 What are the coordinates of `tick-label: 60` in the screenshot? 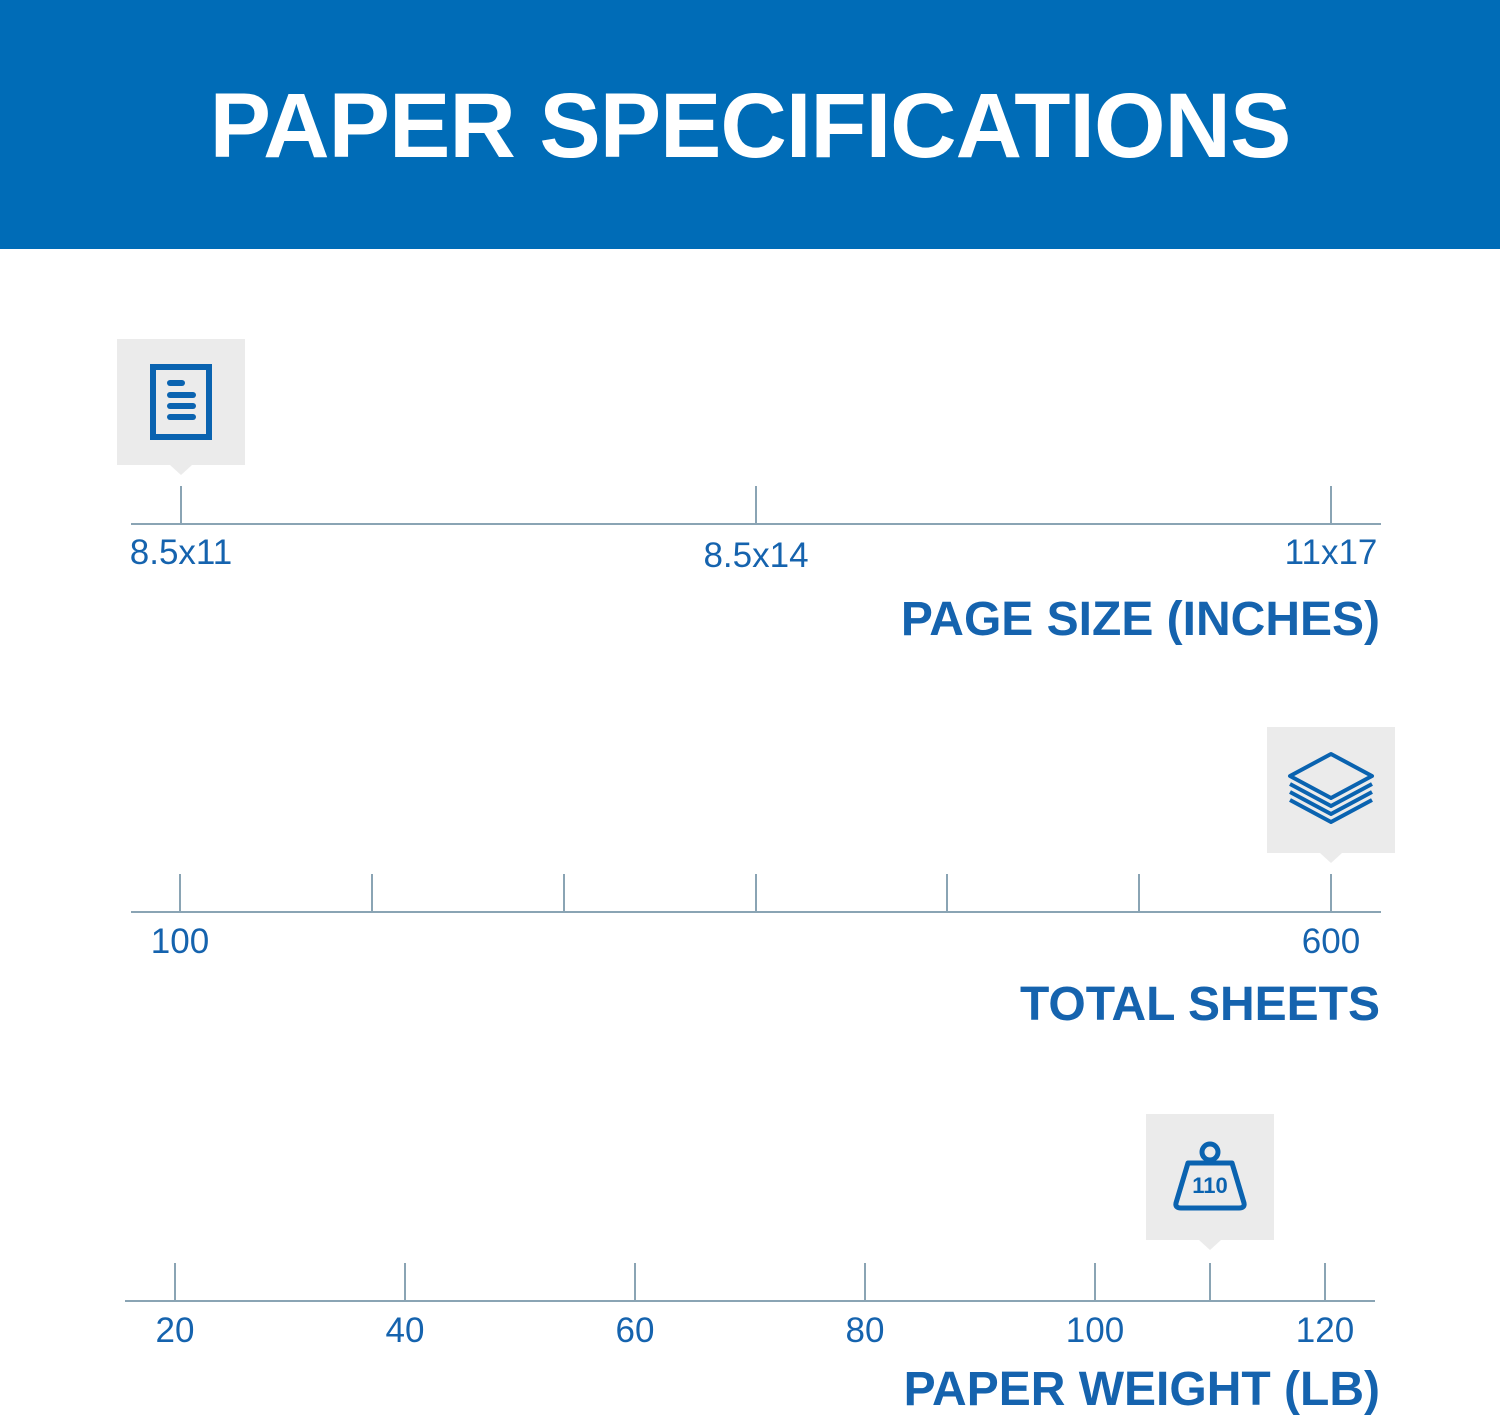 It's located at (635, 1330).